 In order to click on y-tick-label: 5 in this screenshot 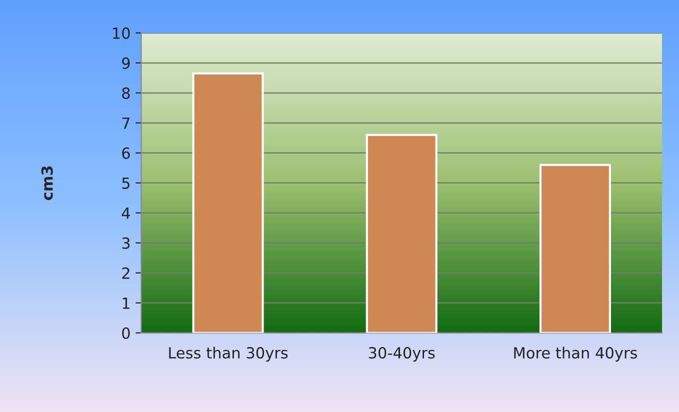, I will do `click(126, 183)`.